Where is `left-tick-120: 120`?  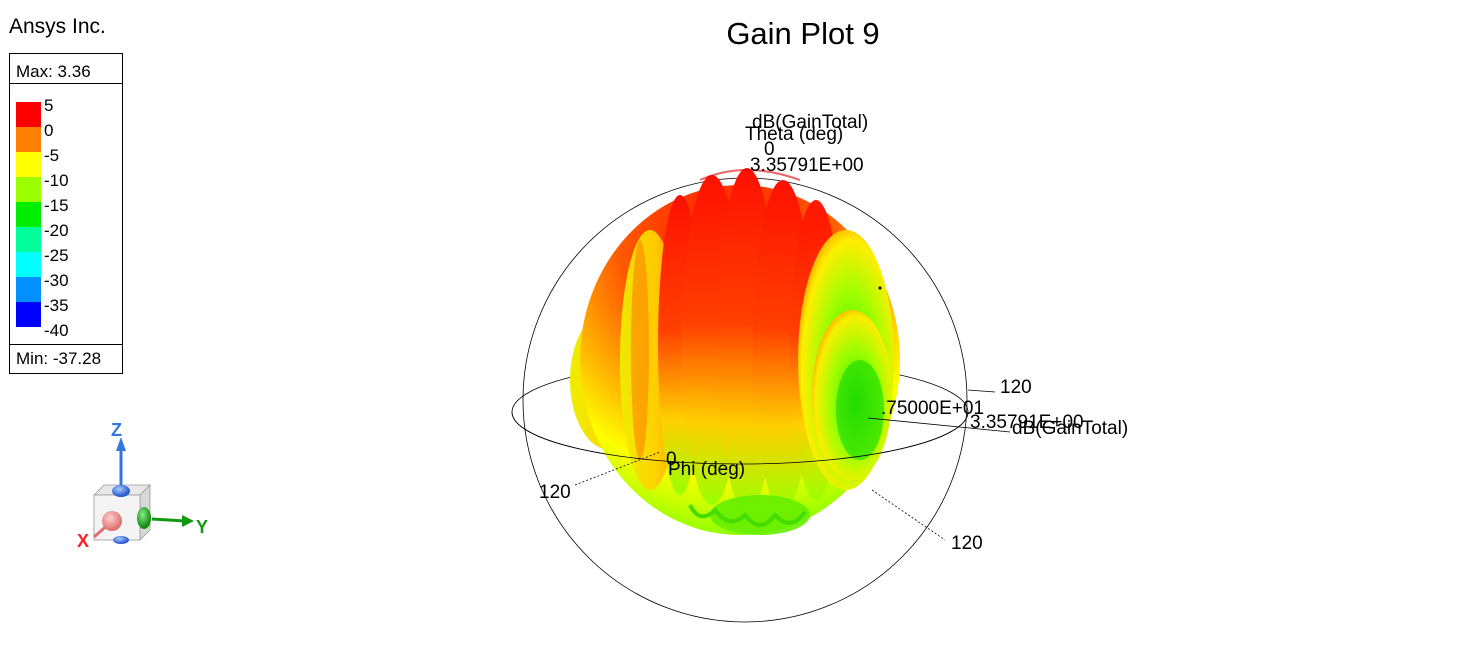
left-tick-120: 120 is located at coordinates (555, 492).